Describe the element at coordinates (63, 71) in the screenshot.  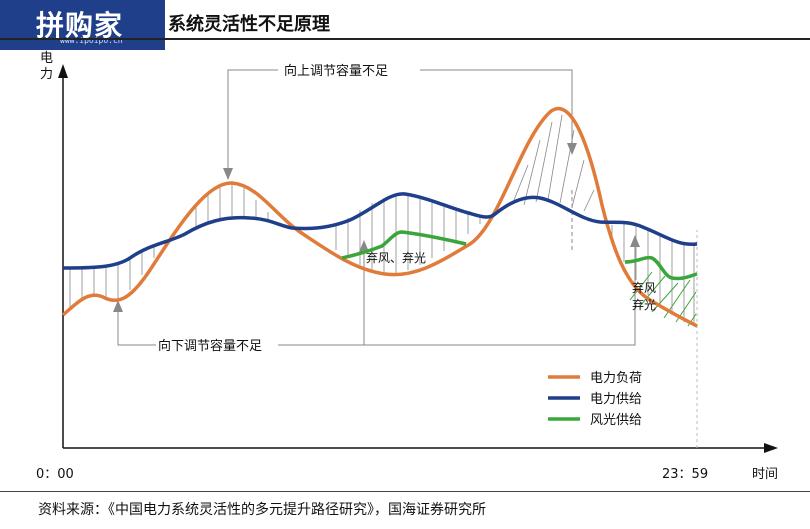
I see `y-axis-arrow` at that location.